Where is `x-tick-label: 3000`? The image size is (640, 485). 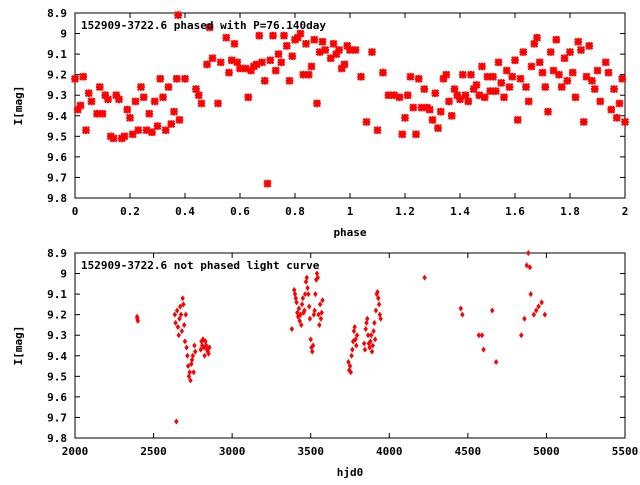
x-tick-label: 3000 is located at coordinates (232, 451).